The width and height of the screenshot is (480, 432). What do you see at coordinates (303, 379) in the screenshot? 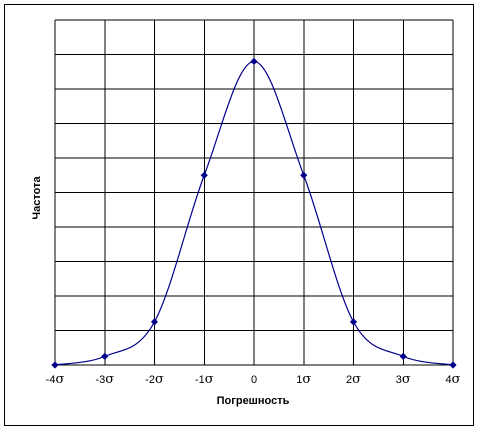
I see `x-tick-label: 1σ` at bounding box center [303, 379].